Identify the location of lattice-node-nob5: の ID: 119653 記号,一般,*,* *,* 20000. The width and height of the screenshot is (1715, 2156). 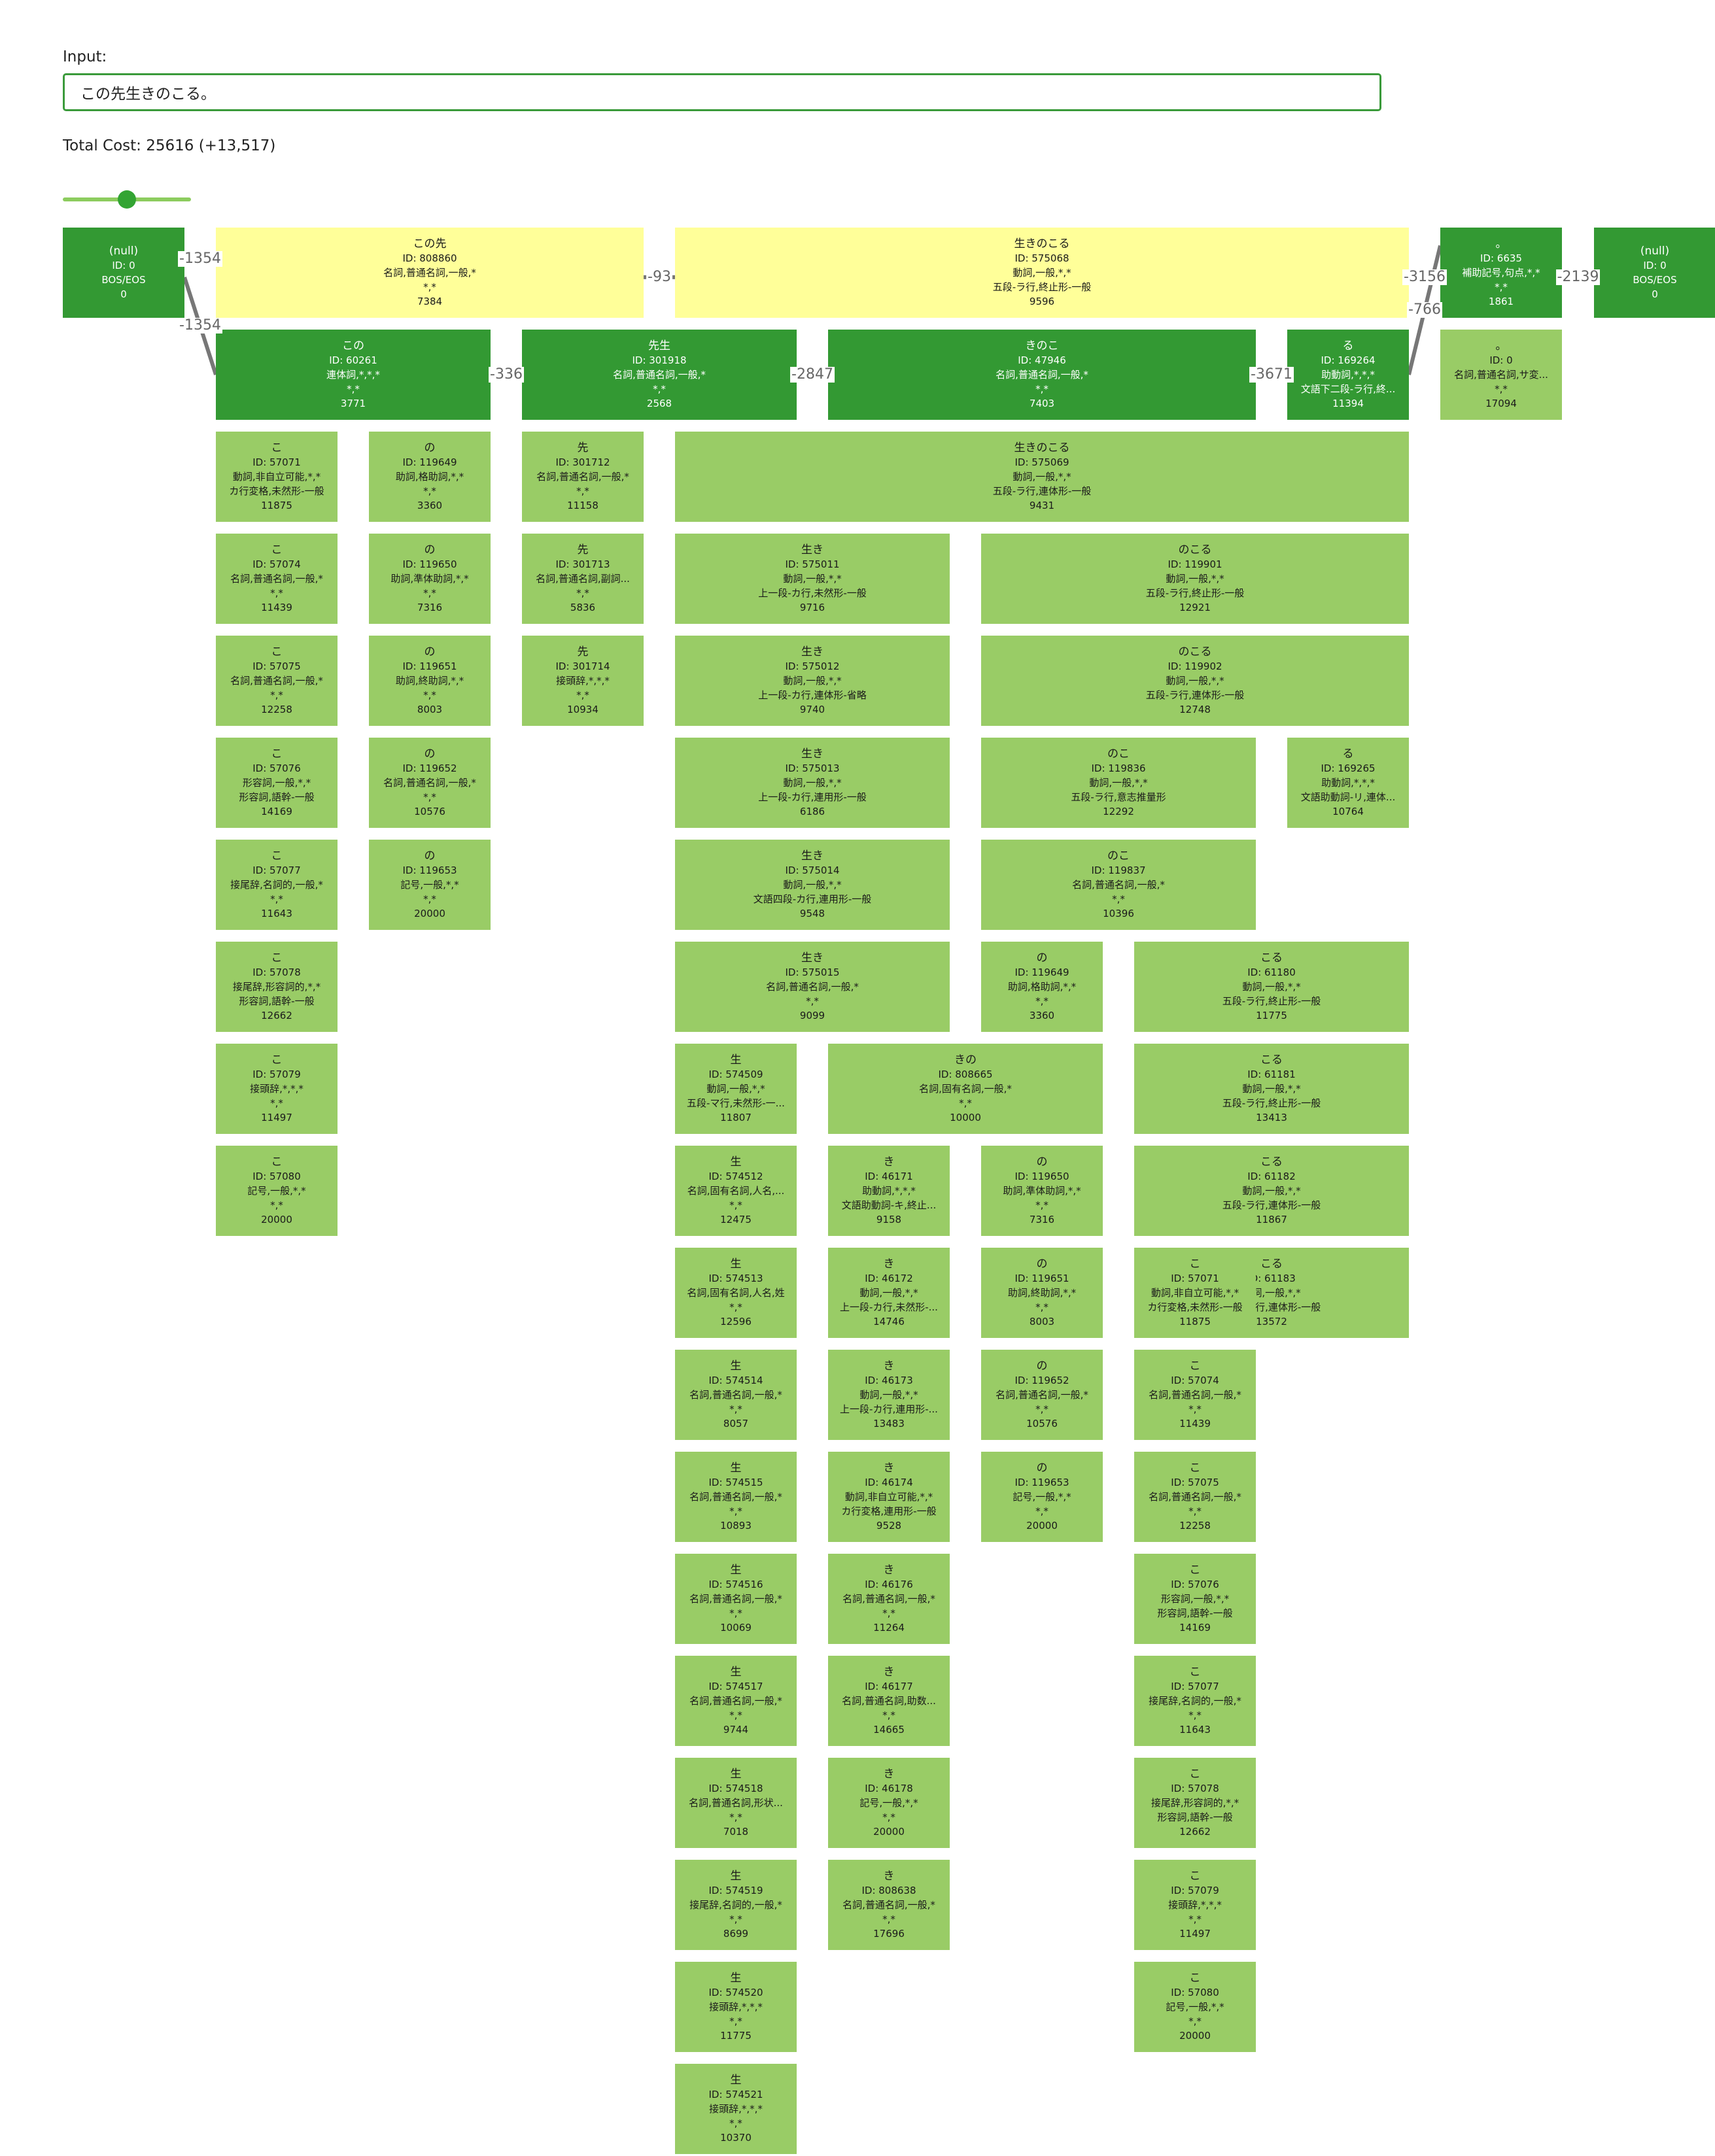
(1042, 1497).